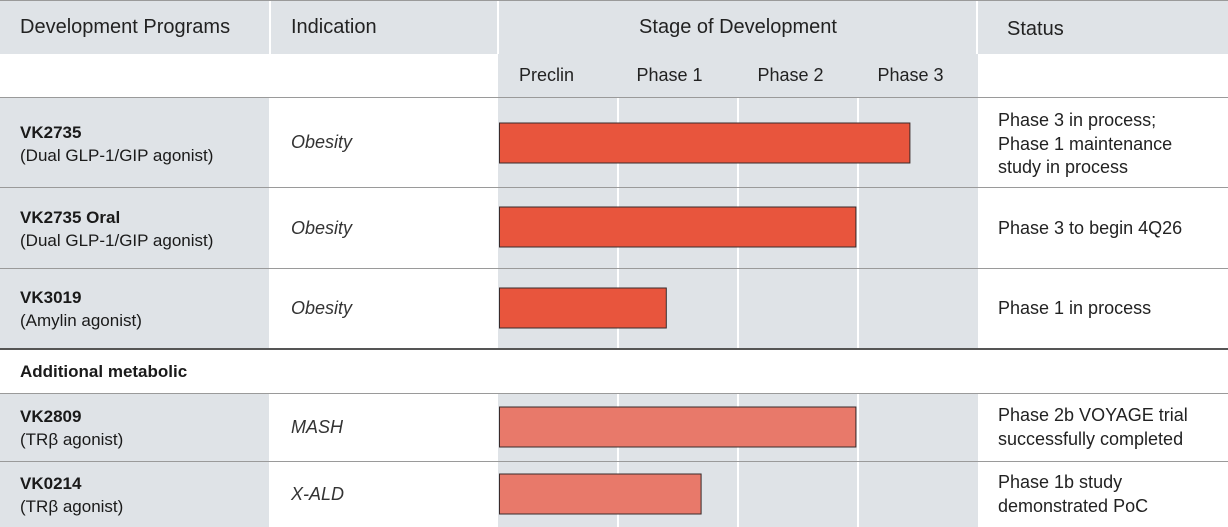 This screenshot has height=527, width=1228. I want to click on header-stage: Stage of Development, so click(738, 27).